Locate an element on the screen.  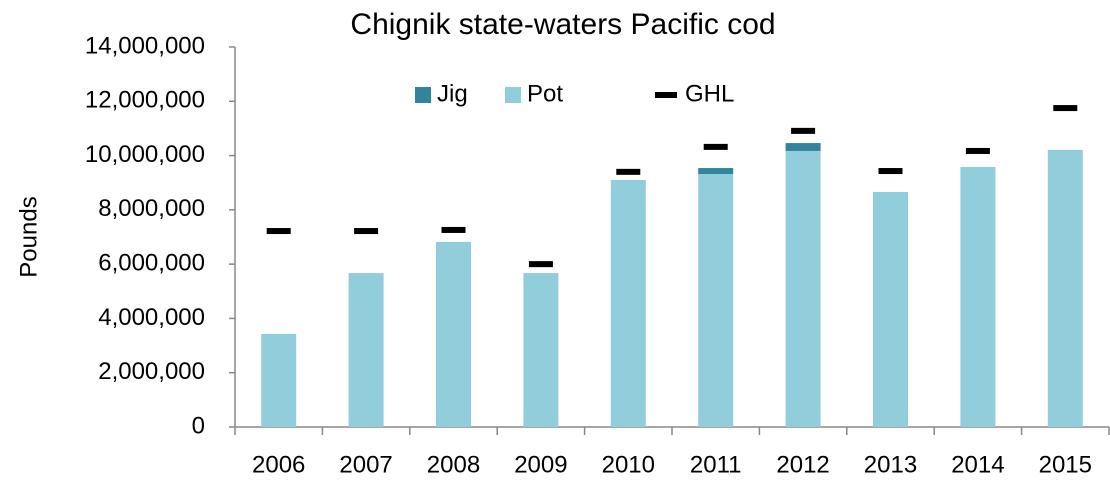
y-tick-label: 0 is located at coordinates (198, 425).